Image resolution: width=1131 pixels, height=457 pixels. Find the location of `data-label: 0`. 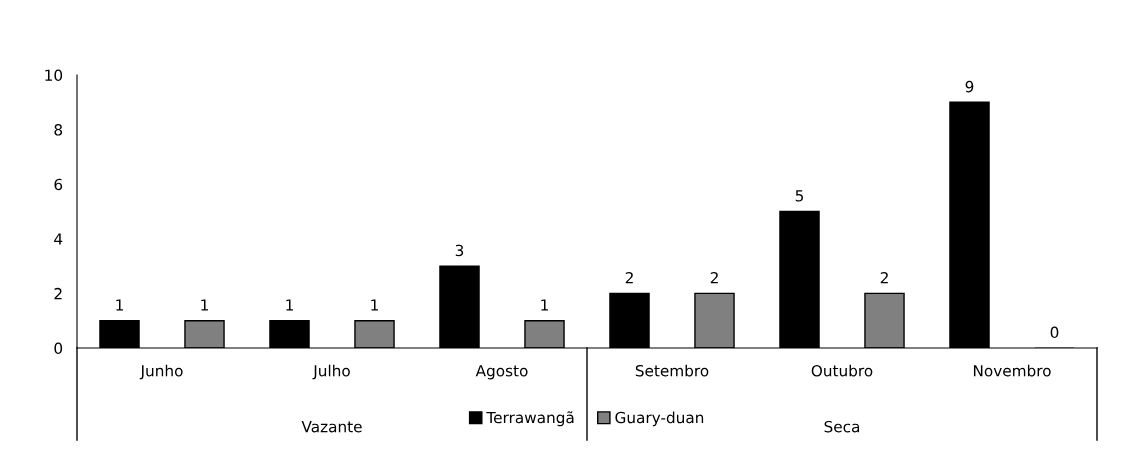

data-label: 0 is located at coordinates (1054, 332).